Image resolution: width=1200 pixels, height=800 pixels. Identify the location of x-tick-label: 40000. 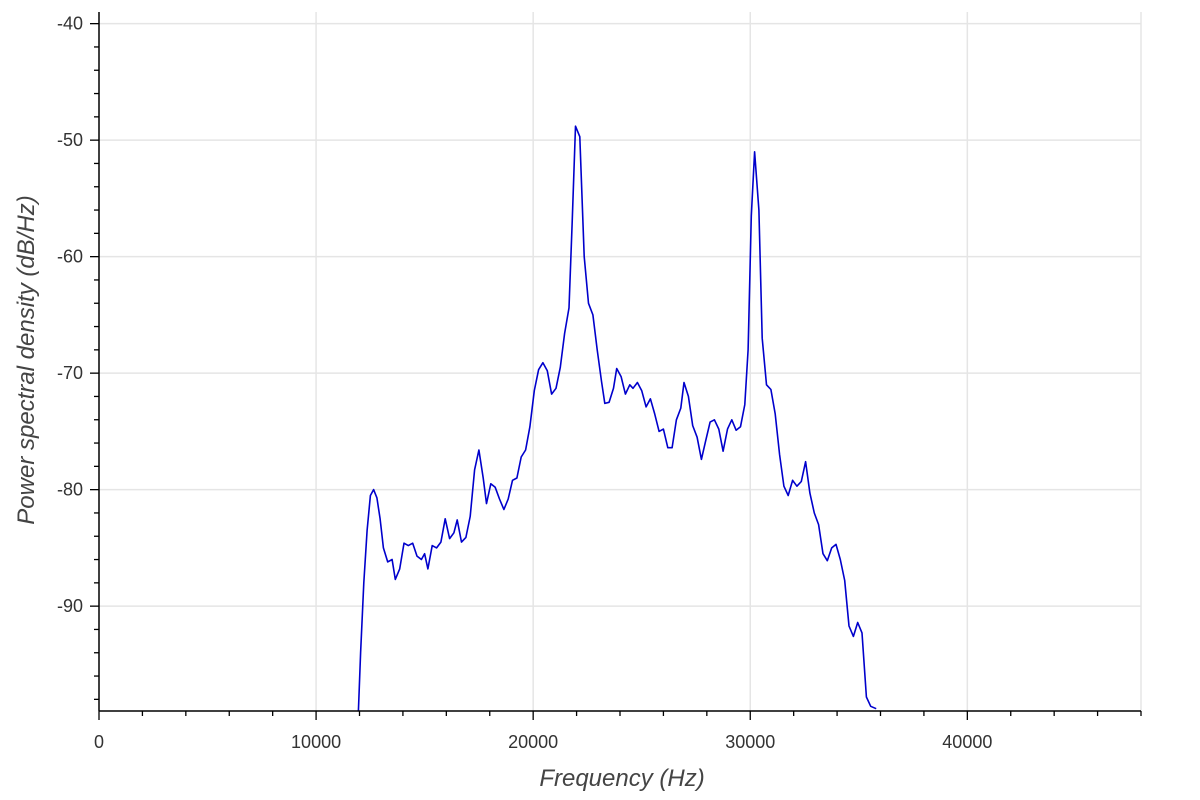
(967, 742).